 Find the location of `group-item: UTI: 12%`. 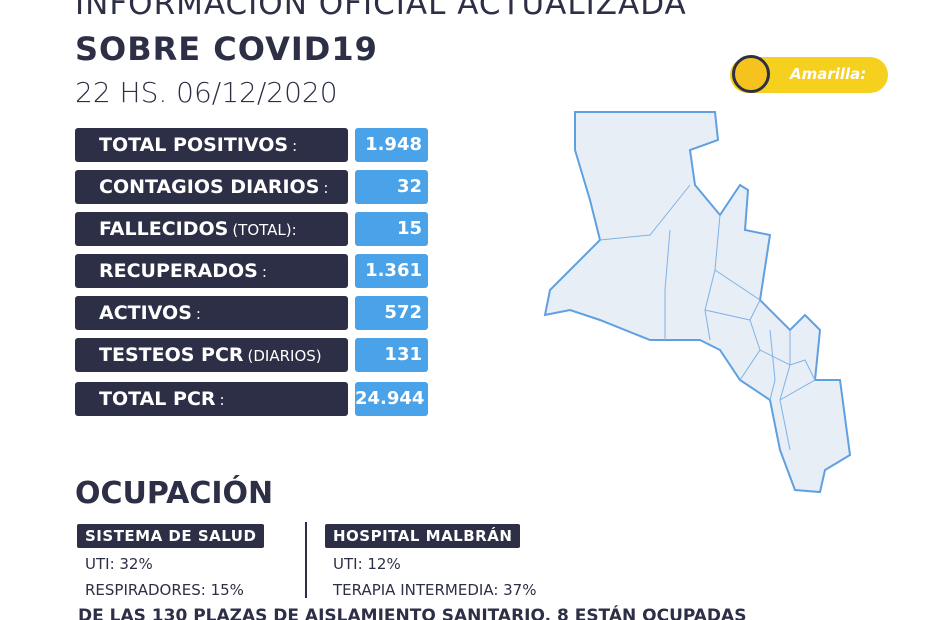

group-item: UTI: 12% is located at coordinates (367, 564).